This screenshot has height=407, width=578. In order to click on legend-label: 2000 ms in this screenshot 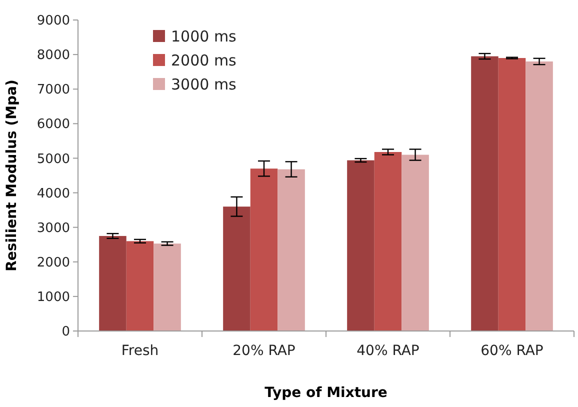, I will do `click(204, 60)`.